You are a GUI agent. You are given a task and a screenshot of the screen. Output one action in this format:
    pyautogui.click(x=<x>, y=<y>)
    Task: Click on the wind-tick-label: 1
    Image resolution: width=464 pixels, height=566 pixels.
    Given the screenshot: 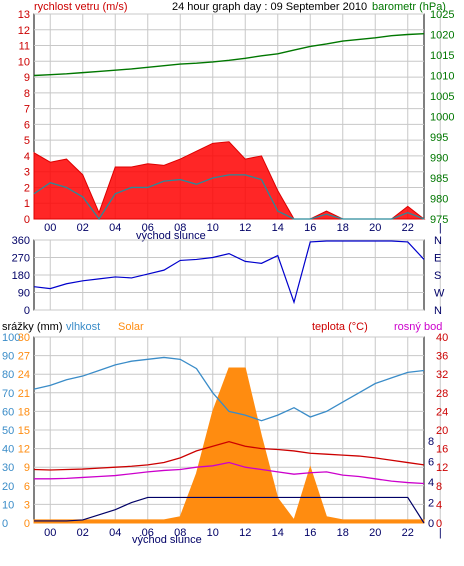 What is the action you would take?
    pyautogui.click(x=27, y=204)
    